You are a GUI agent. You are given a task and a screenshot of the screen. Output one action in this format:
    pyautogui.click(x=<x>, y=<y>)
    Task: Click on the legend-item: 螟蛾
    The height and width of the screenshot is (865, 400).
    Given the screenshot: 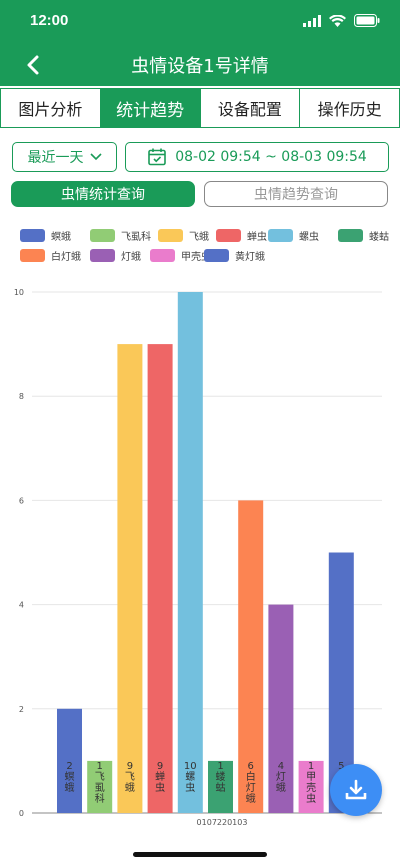 What is the action you would take?
    pyautogui.click(x=45, y=235)
    